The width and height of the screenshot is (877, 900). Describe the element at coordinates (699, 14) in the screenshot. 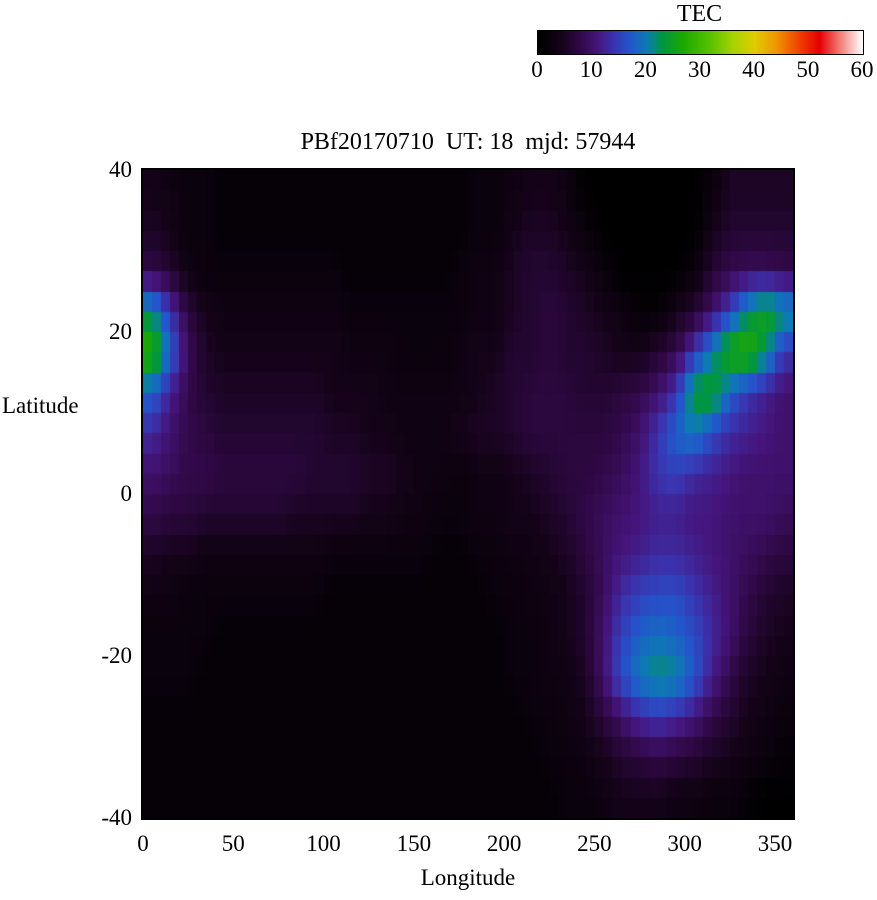

I see `colorbar-title: TEC` at that location.